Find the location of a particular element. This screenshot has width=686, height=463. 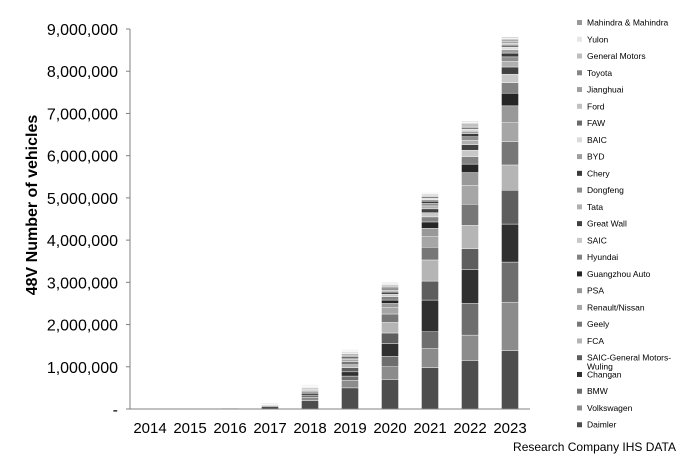

y-tick-label: 3,000,000 is located at coordinates (82, 283).